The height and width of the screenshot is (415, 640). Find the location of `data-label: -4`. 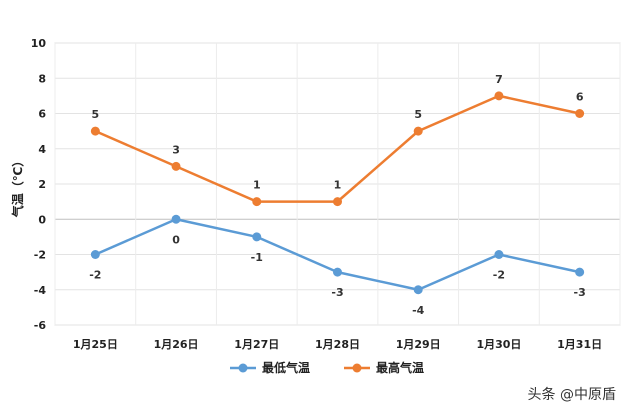

data-label: -4 is located at coordinates (418, 310).